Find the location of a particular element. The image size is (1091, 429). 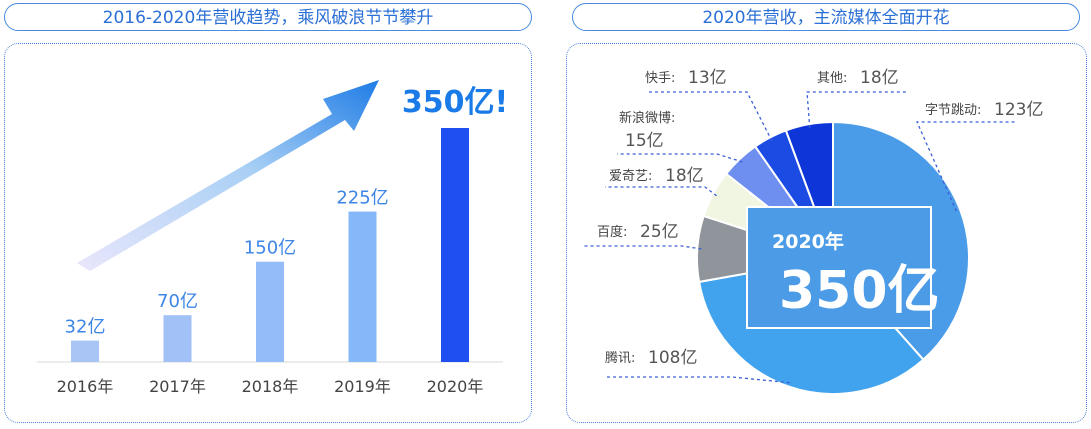

bar-2017年 is located at coordinates (177, 338).